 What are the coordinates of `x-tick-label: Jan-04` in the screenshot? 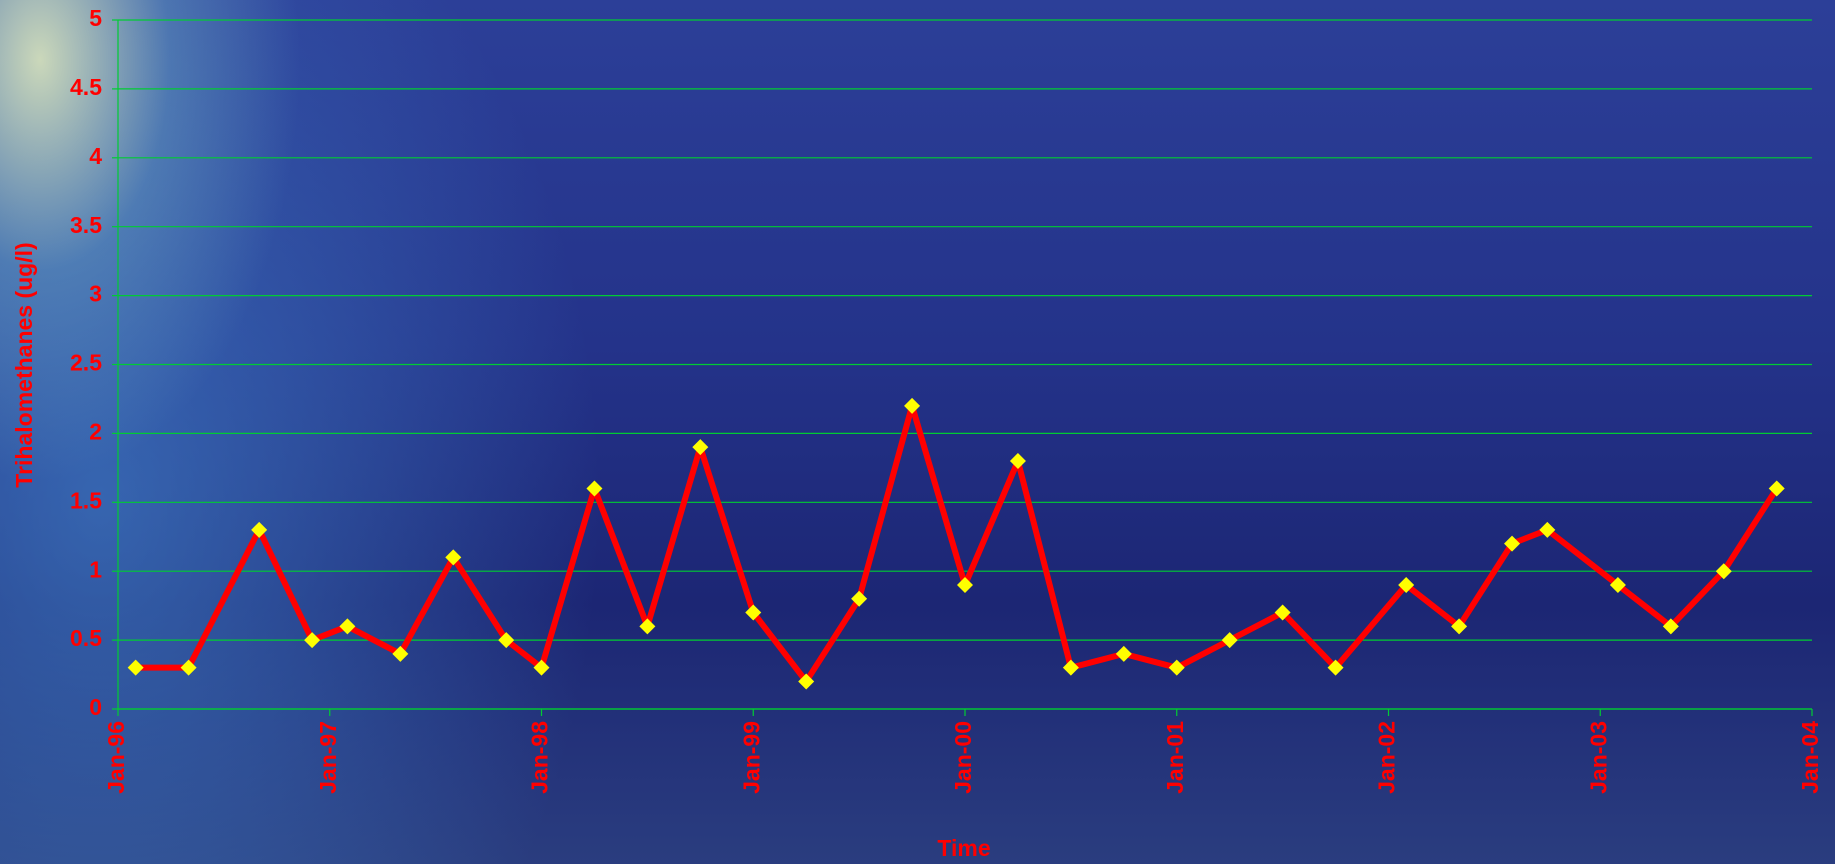 It's located at (1810, 757).